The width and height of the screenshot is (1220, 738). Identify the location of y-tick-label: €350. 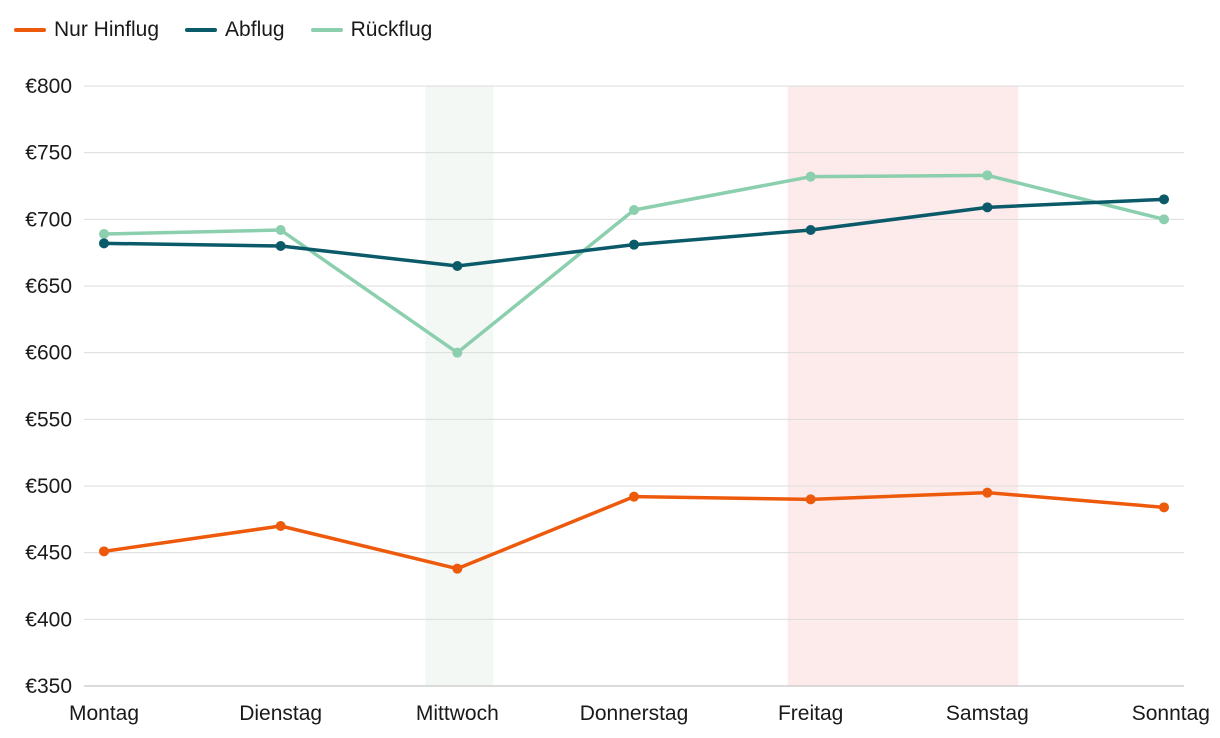
(48, 686).